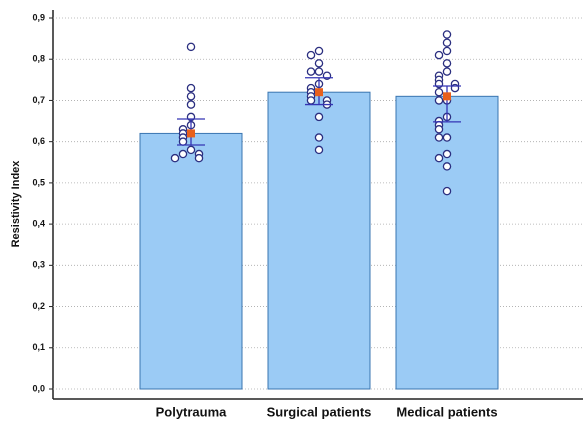 This screenshot has height=424, width=583. What do you see at coordinates (38, 141) in the screenshot?
I see `y-tick-label: 0,6` at bounding box center [38, 141].